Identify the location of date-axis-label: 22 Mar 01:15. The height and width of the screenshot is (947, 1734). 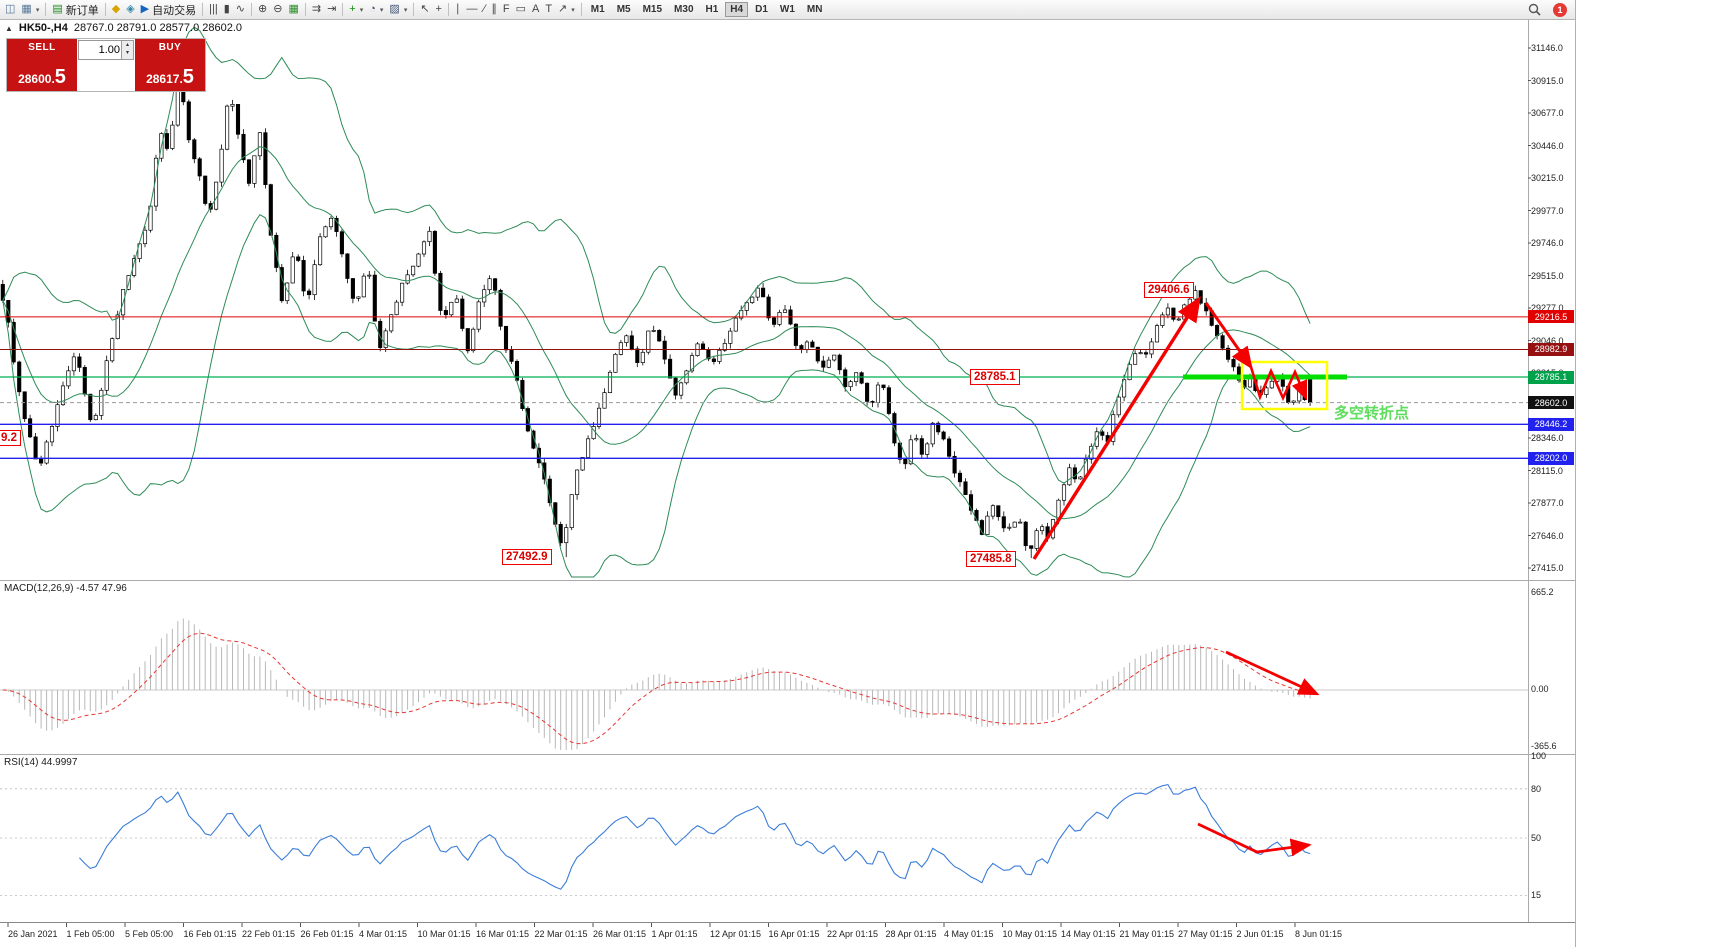
(561, 934).